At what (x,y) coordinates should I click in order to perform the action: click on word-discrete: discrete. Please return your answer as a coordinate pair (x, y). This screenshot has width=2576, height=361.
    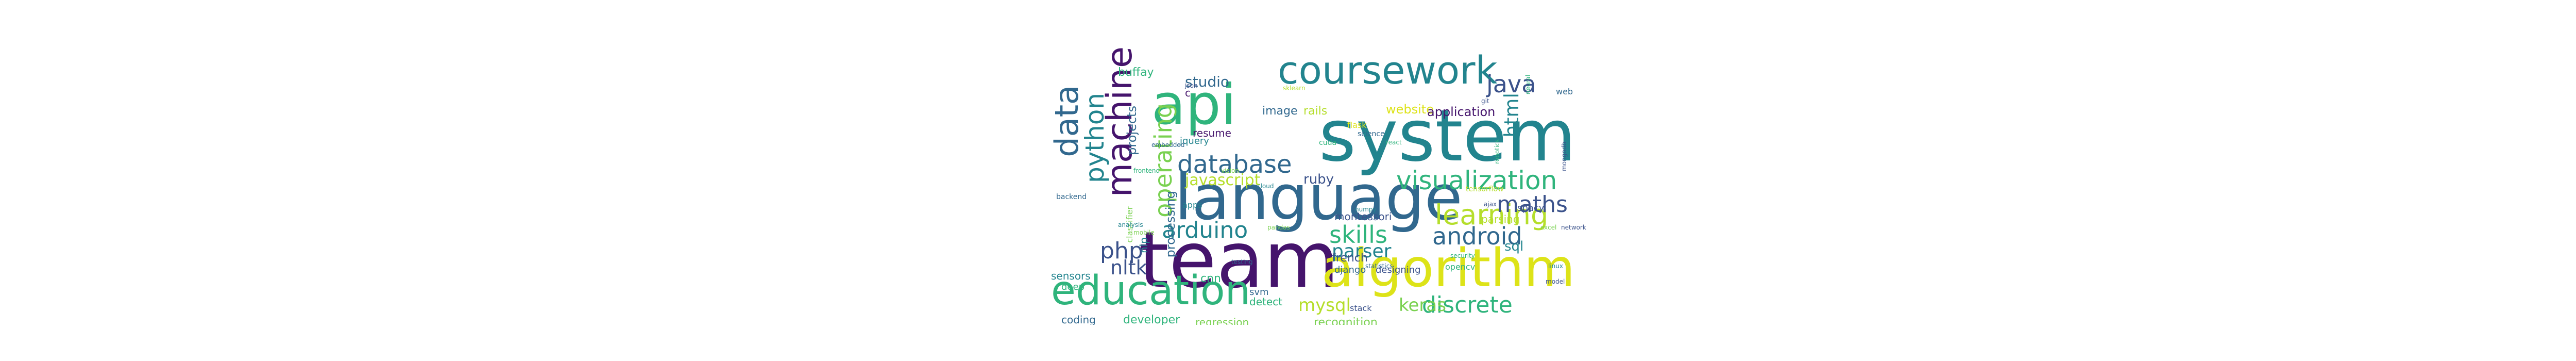
    Looking at the image, I should click on (1467, 305).